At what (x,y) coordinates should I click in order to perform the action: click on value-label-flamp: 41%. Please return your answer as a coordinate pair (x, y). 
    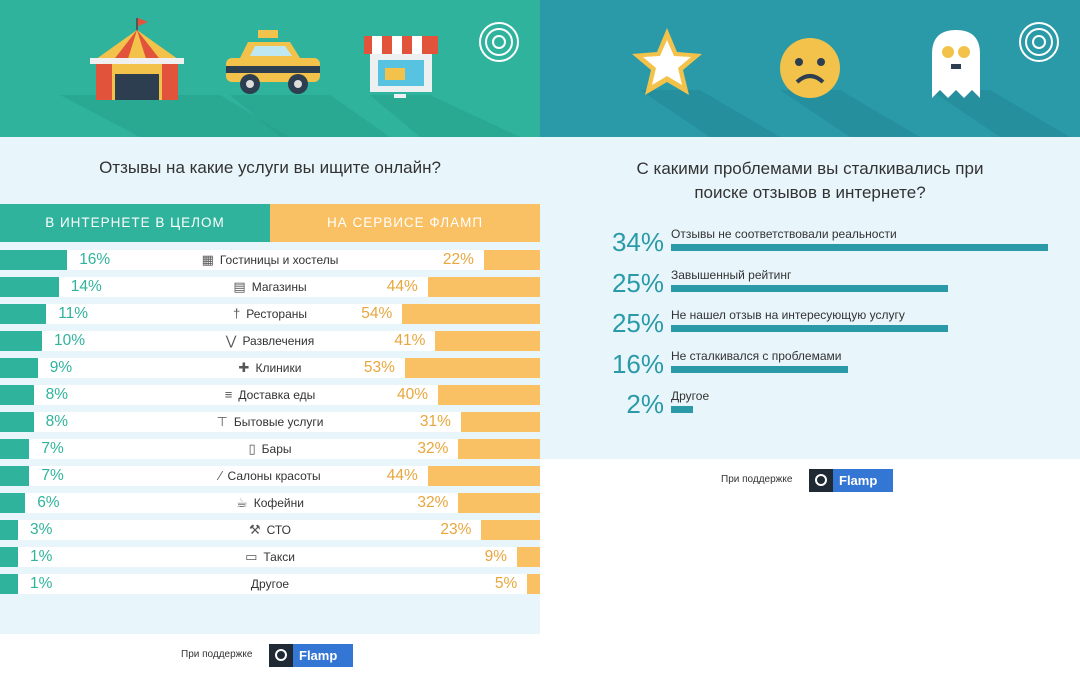
    Looking at the image, I should click on (410, 340).